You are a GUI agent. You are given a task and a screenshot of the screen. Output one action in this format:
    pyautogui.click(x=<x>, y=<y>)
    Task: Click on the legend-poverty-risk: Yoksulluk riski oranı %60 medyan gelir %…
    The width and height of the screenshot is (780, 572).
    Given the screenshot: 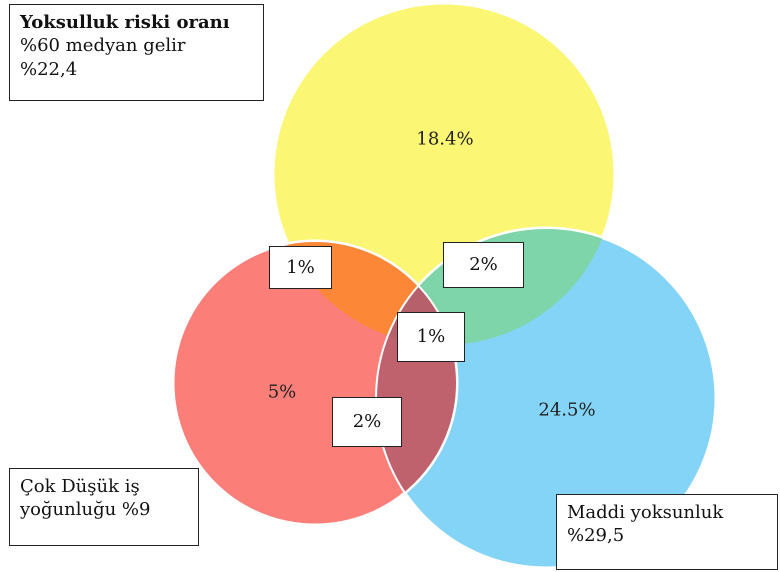 What is the action you would take?
    pyautogui.click(x=136, y=52)
    